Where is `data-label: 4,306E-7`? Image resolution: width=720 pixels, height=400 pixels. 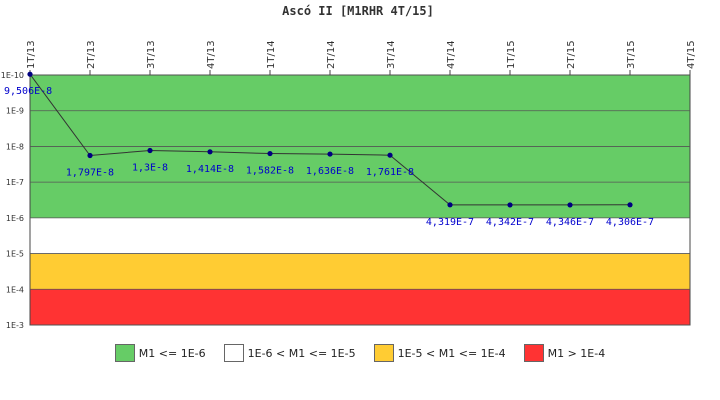 data-label: 4,306E-7 is located at coordinates (630, 222).